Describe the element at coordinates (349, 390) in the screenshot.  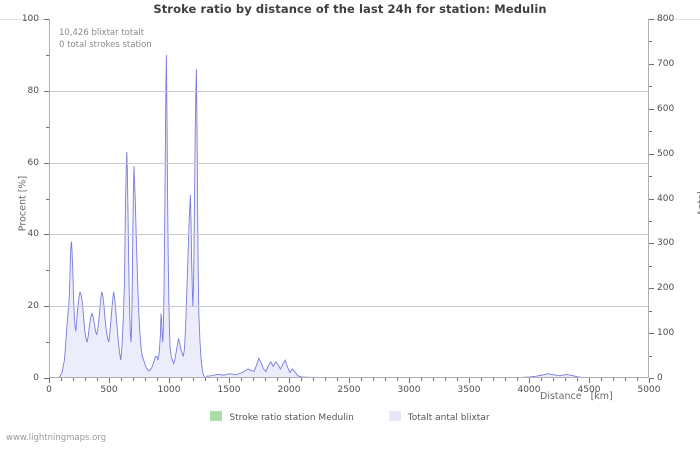
I see `x-label-2500: 2500` at that location.